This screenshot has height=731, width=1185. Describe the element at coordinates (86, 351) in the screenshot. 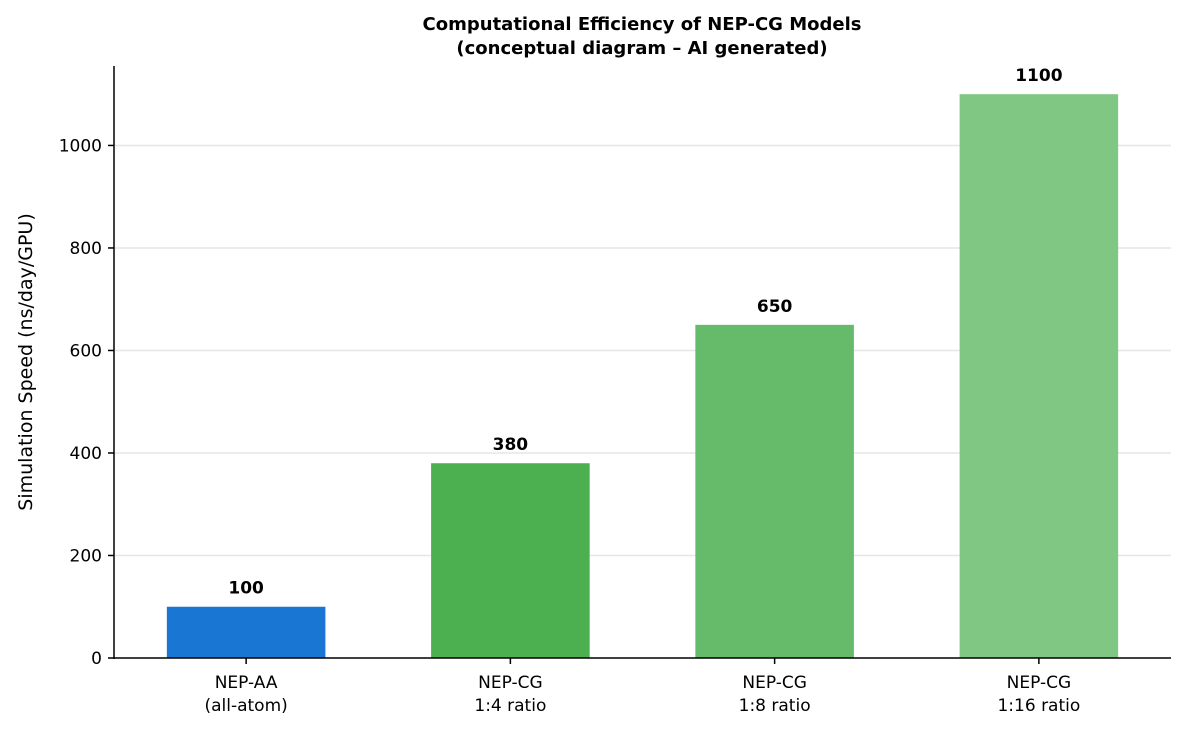

I see `y-tick-label: 600` at that location.